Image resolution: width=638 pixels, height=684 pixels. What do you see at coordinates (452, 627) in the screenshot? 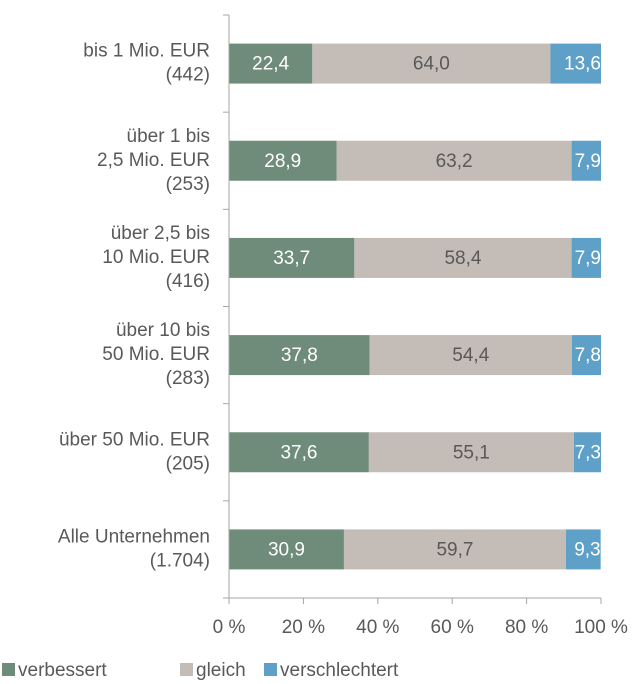
I see `x-tick-label: 60 %` at bounding box center [452, 627].